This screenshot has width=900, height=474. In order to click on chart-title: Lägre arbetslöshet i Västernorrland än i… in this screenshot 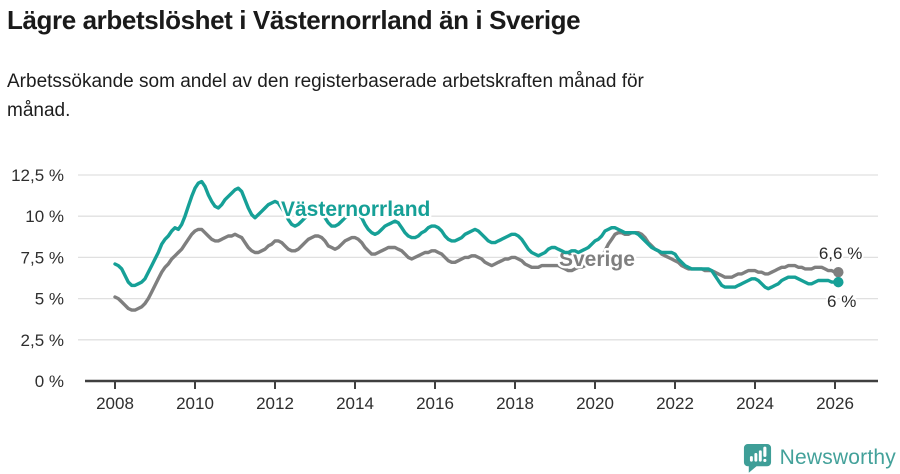, I will do `click(294, 20)`.